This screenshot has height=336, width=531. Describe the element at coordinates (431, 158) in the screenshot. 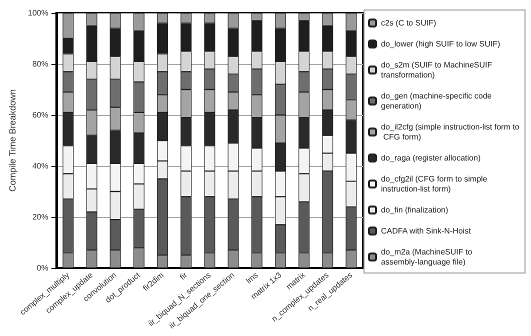

I see `legend-label: do_raga (register allocation)` at that location.